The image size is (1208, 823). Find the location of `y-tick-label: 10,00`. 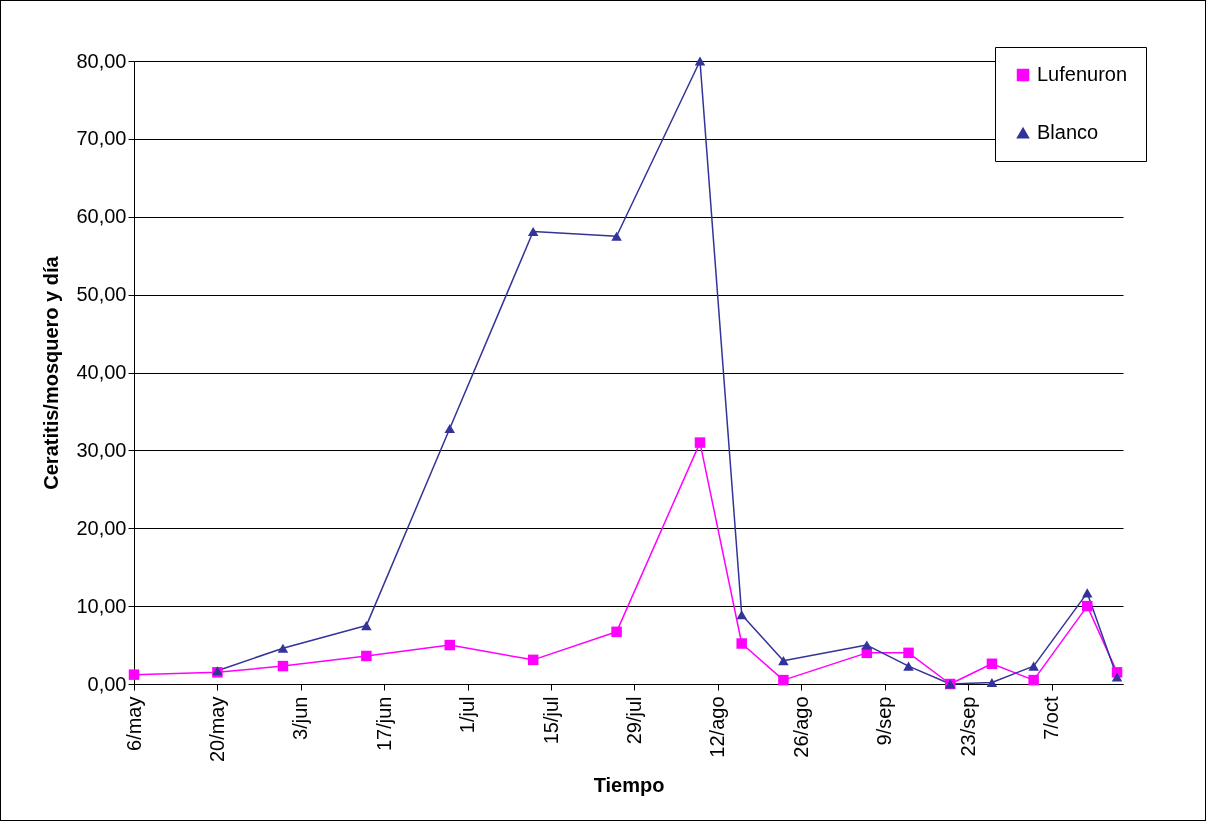

y-tick-label: 10,00 is located at coordinates (101, 605).